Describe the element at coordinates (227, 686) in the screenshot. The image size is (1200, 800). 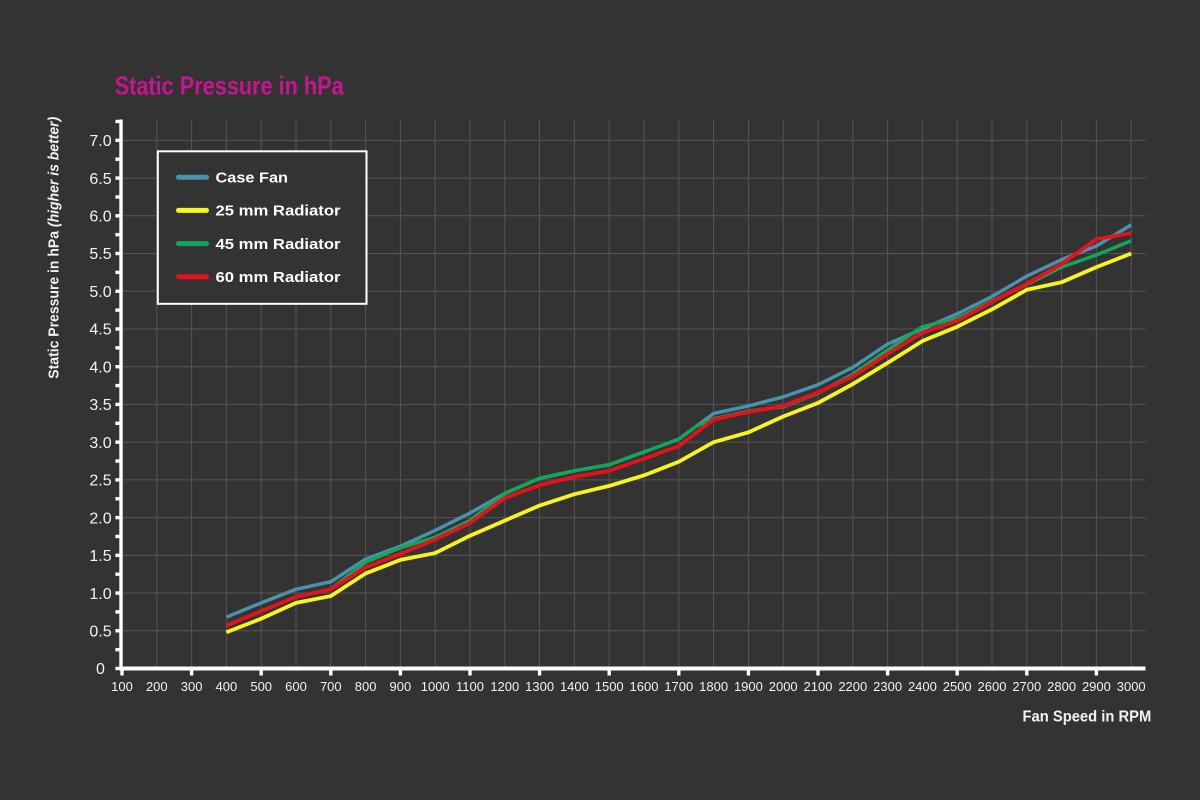
I see `svg-text: 400` at that location.